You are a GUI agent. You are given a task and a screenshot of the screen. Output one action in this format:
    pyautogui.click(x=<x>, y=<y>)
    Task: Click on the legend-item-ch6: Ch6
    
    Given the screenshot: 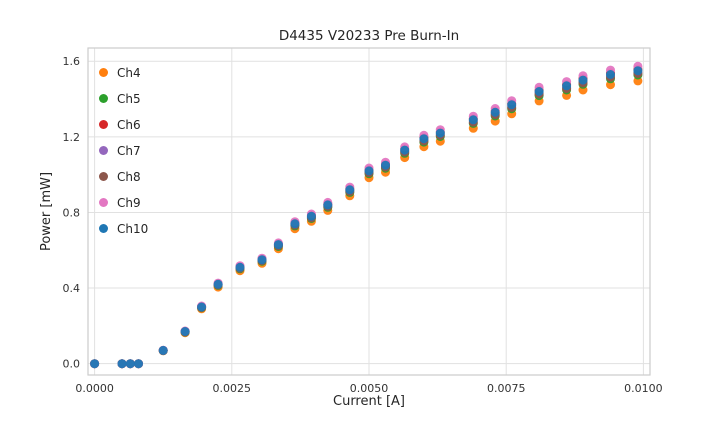 What is the action you would take?
    pyautogui.click(x=123, y=124)
    